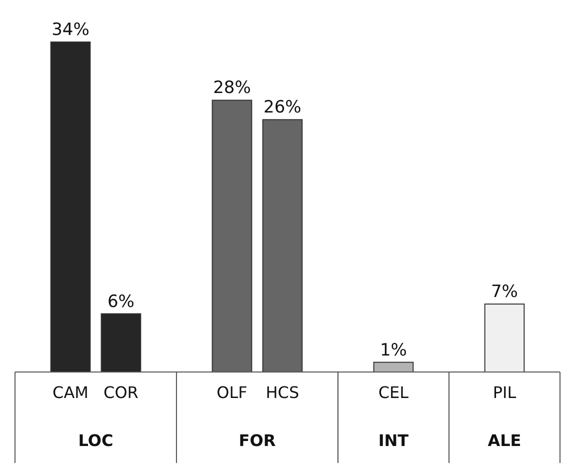 The width and height of the screenshot is (575, 464). Describe the element at coordinates (257, 440) in the screenshot. I see `text: FOR` at that location.